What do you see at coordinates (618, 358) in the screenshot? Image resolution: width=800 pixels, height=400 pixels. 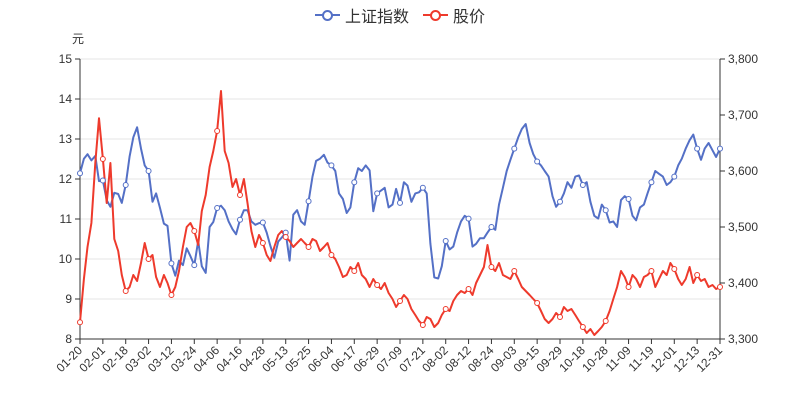 I see `x-tick-label: 11-09` at bounding box center [618, 358].